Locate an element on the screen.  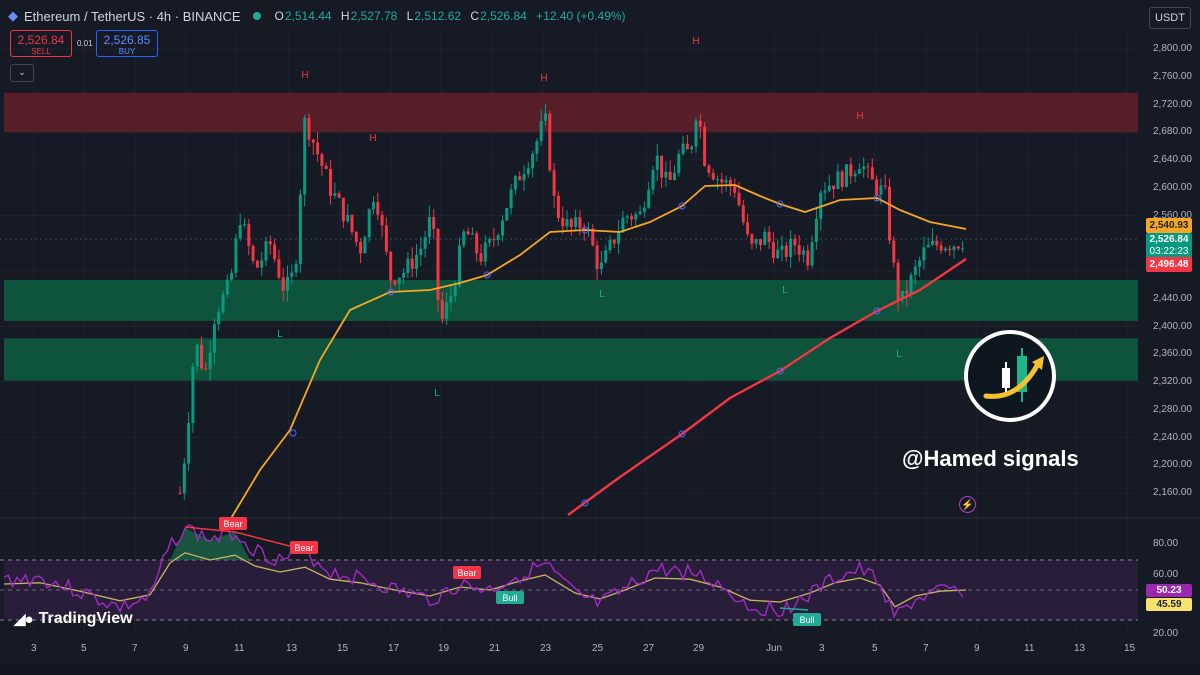
time-tick: 5 is located at coordinates (875, 648).